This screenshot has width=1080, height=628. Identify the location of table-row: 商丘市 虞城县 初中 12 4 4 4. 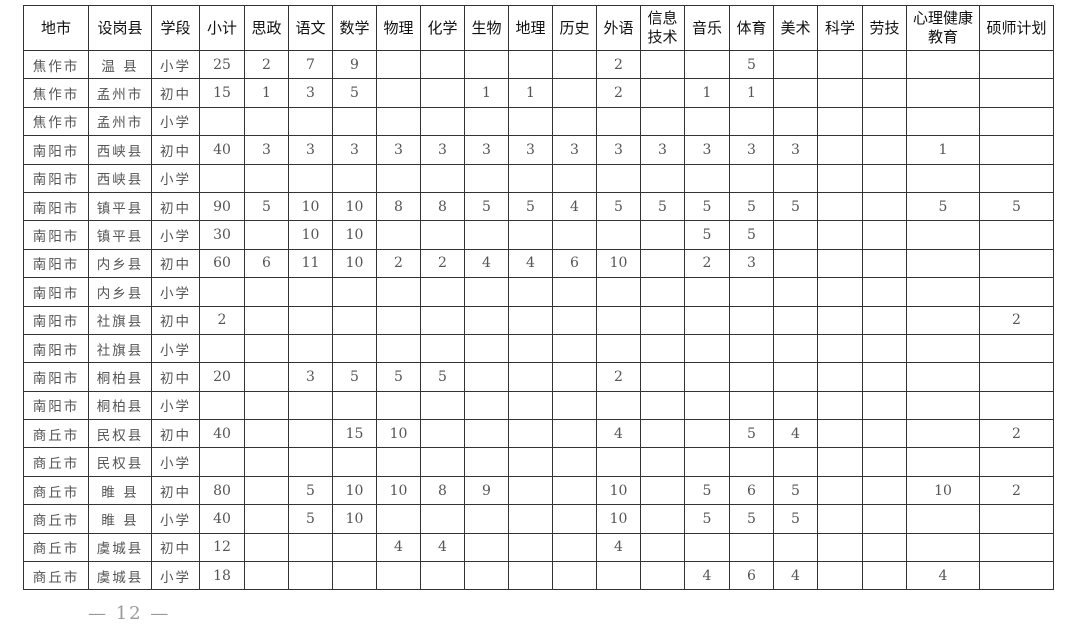
(538, 547).